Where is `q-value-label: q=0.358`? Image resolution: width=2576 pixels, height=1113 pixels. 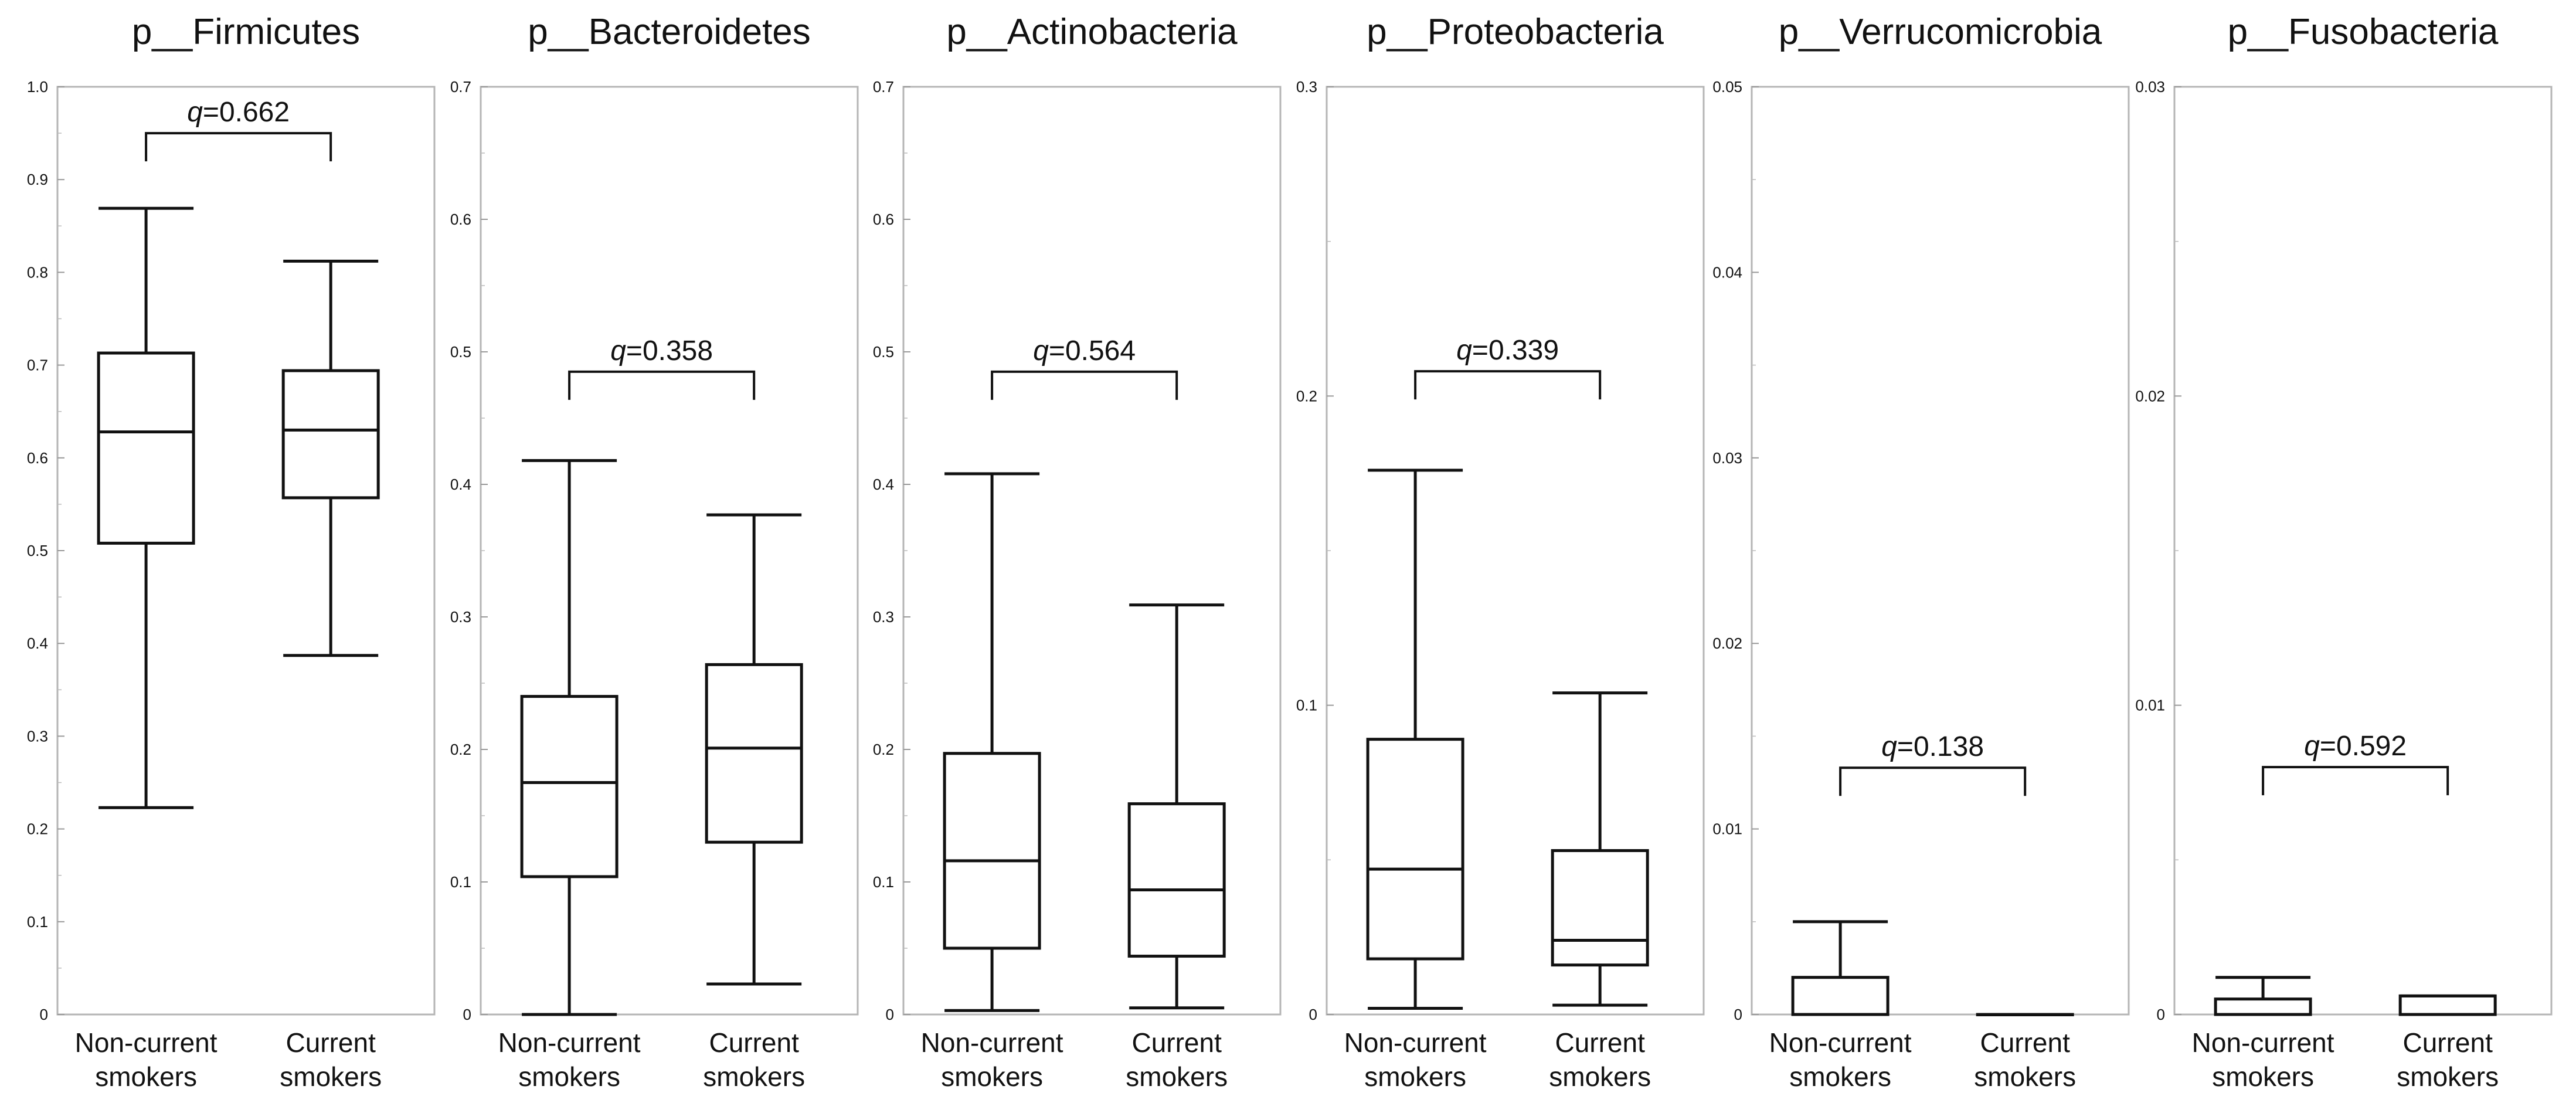 q-value-label: q=0.358 is located at coordinates (662, 351).